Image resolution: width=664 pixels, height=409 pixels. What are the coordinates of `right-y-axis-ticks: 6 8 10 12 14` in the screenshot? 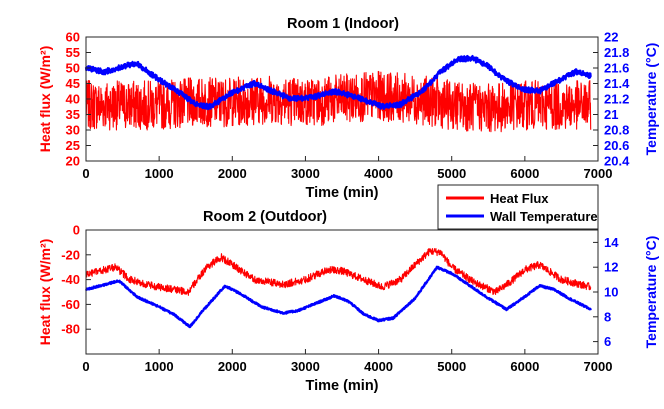 It's located at (606, 292).